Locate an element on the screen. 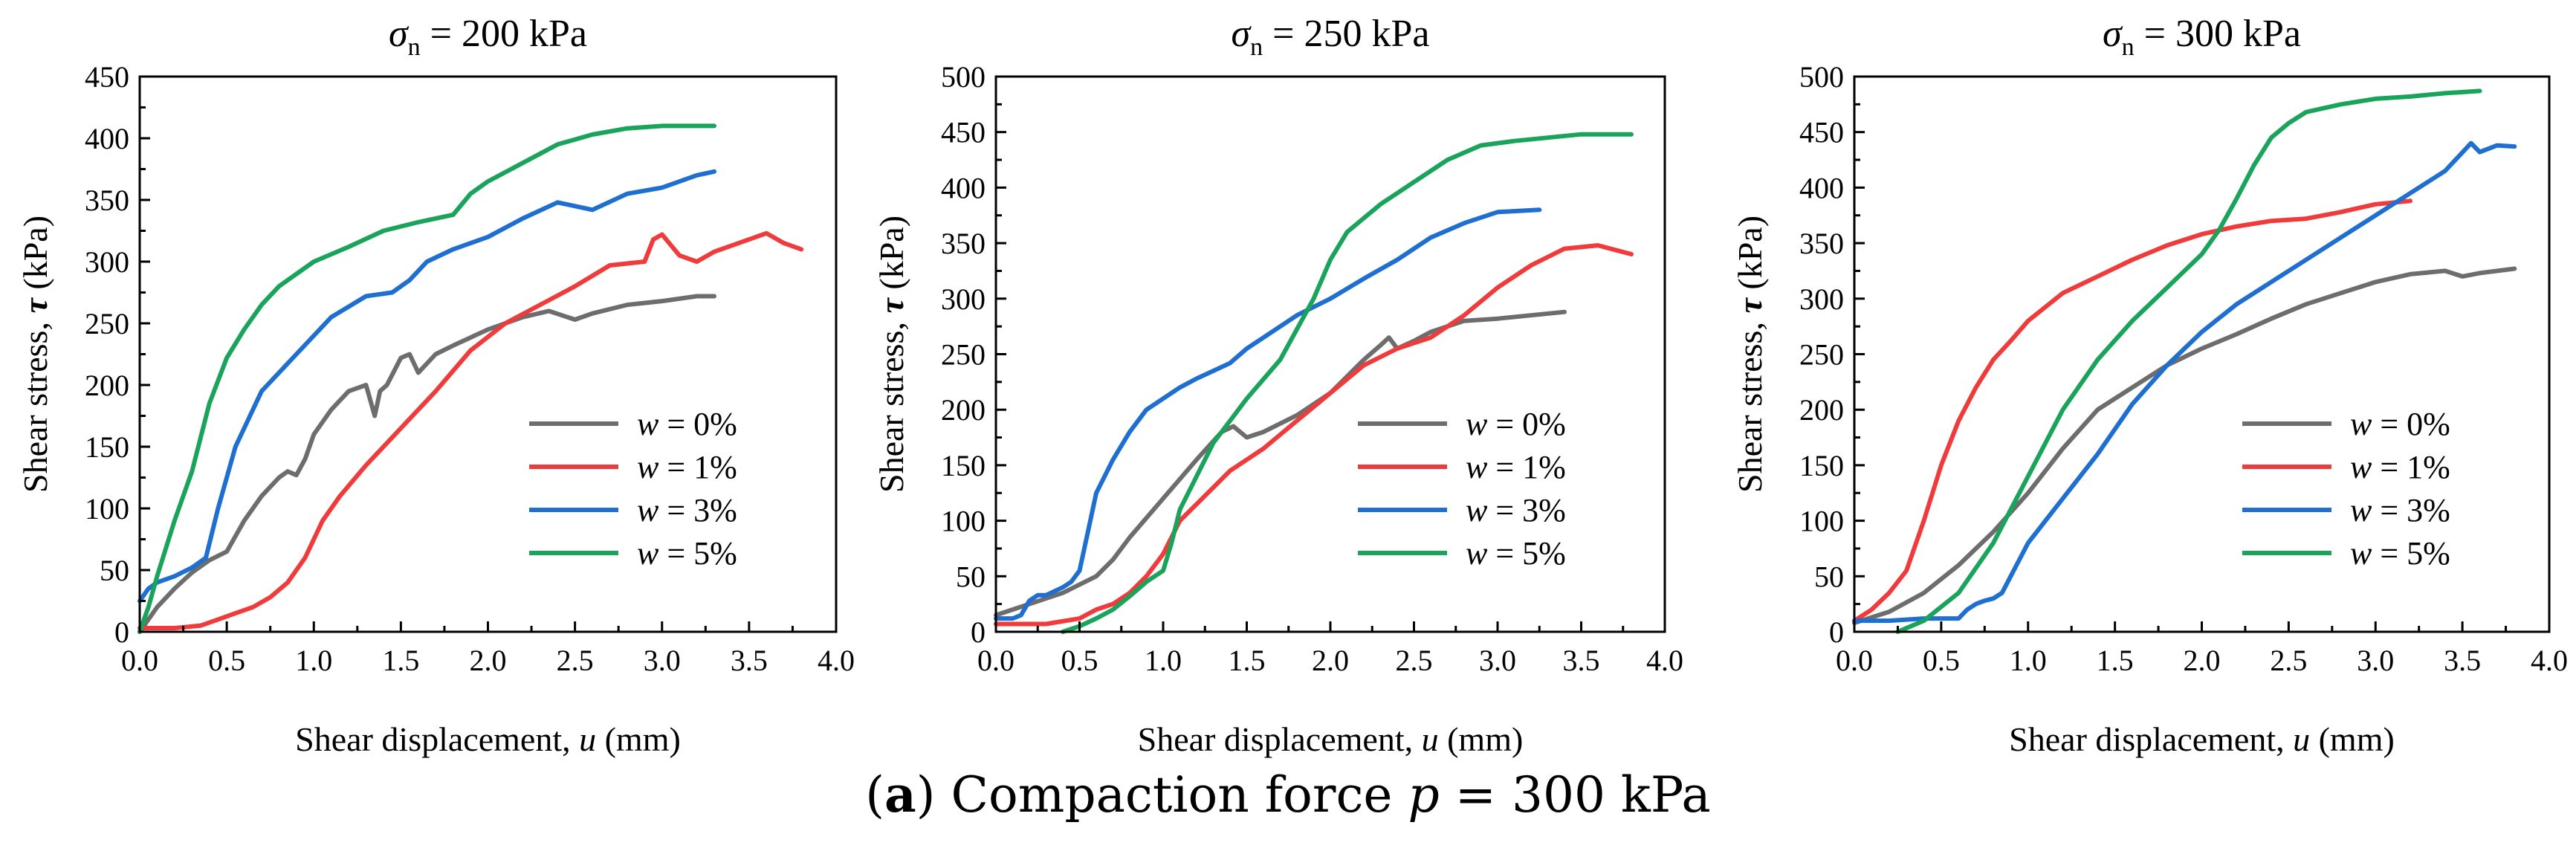 This screenshot has width=2576, height=857. chart-title: σn = 300 kPa is located at coordinates (2202, 37).